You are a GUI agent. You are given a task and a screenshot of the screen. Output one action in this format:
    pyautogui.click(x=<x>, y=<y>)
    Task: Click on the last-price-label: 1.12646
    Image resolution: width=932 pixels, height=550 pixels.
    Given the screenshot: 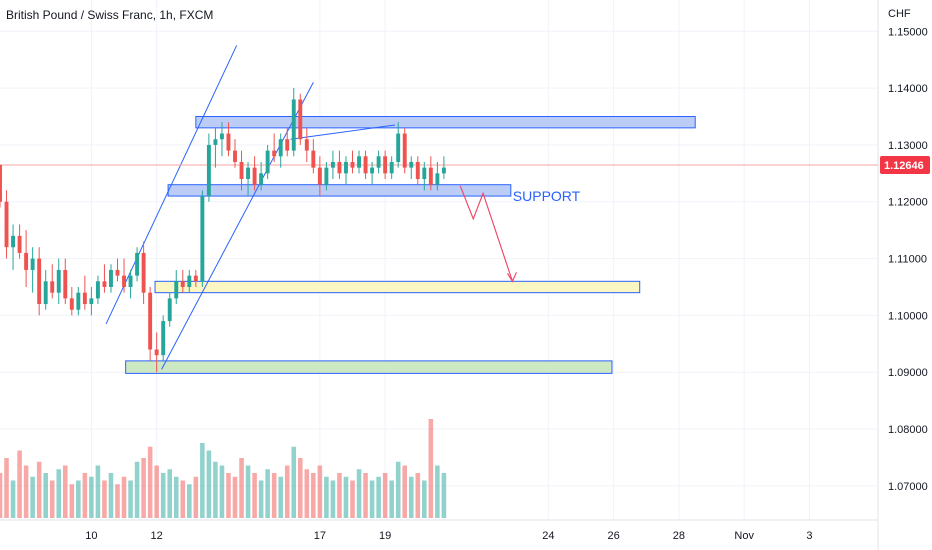 What is the action you would take?
    pyautogui.click(x=904, y=166)
    